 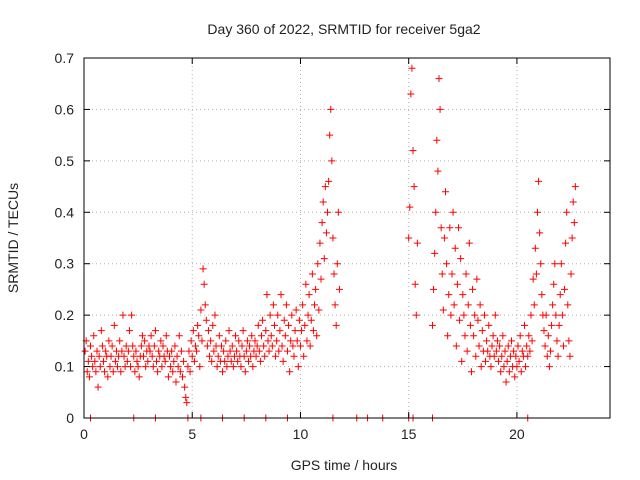 What do you see at coordinates (84, 434) in the screenshot?
I see `x-tick-label: 0` at bounding box center [84, 434].